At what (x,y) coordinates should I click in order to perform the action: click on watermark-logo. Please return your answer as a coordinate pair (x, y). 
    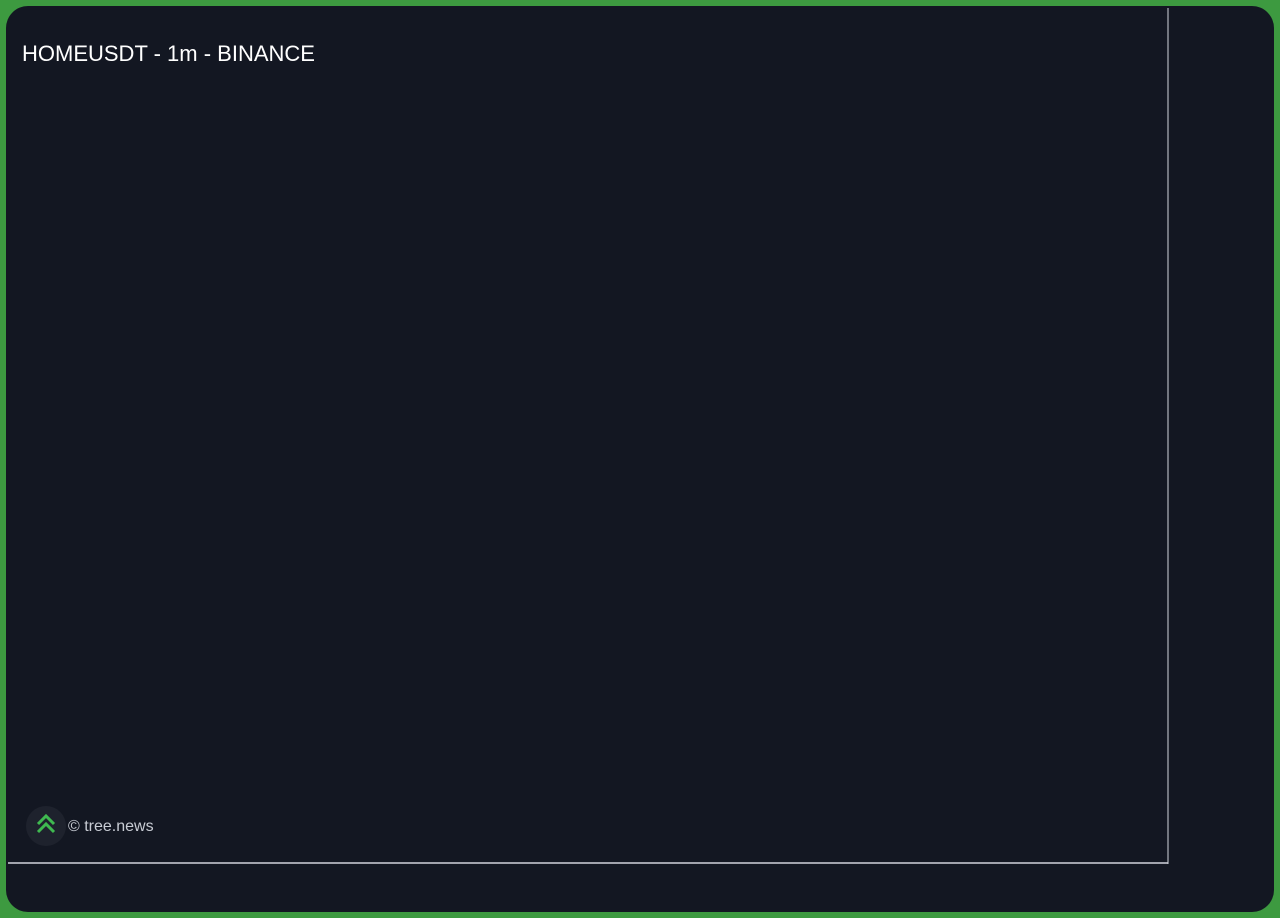
    Looking at the image, I should click on (46, 826).